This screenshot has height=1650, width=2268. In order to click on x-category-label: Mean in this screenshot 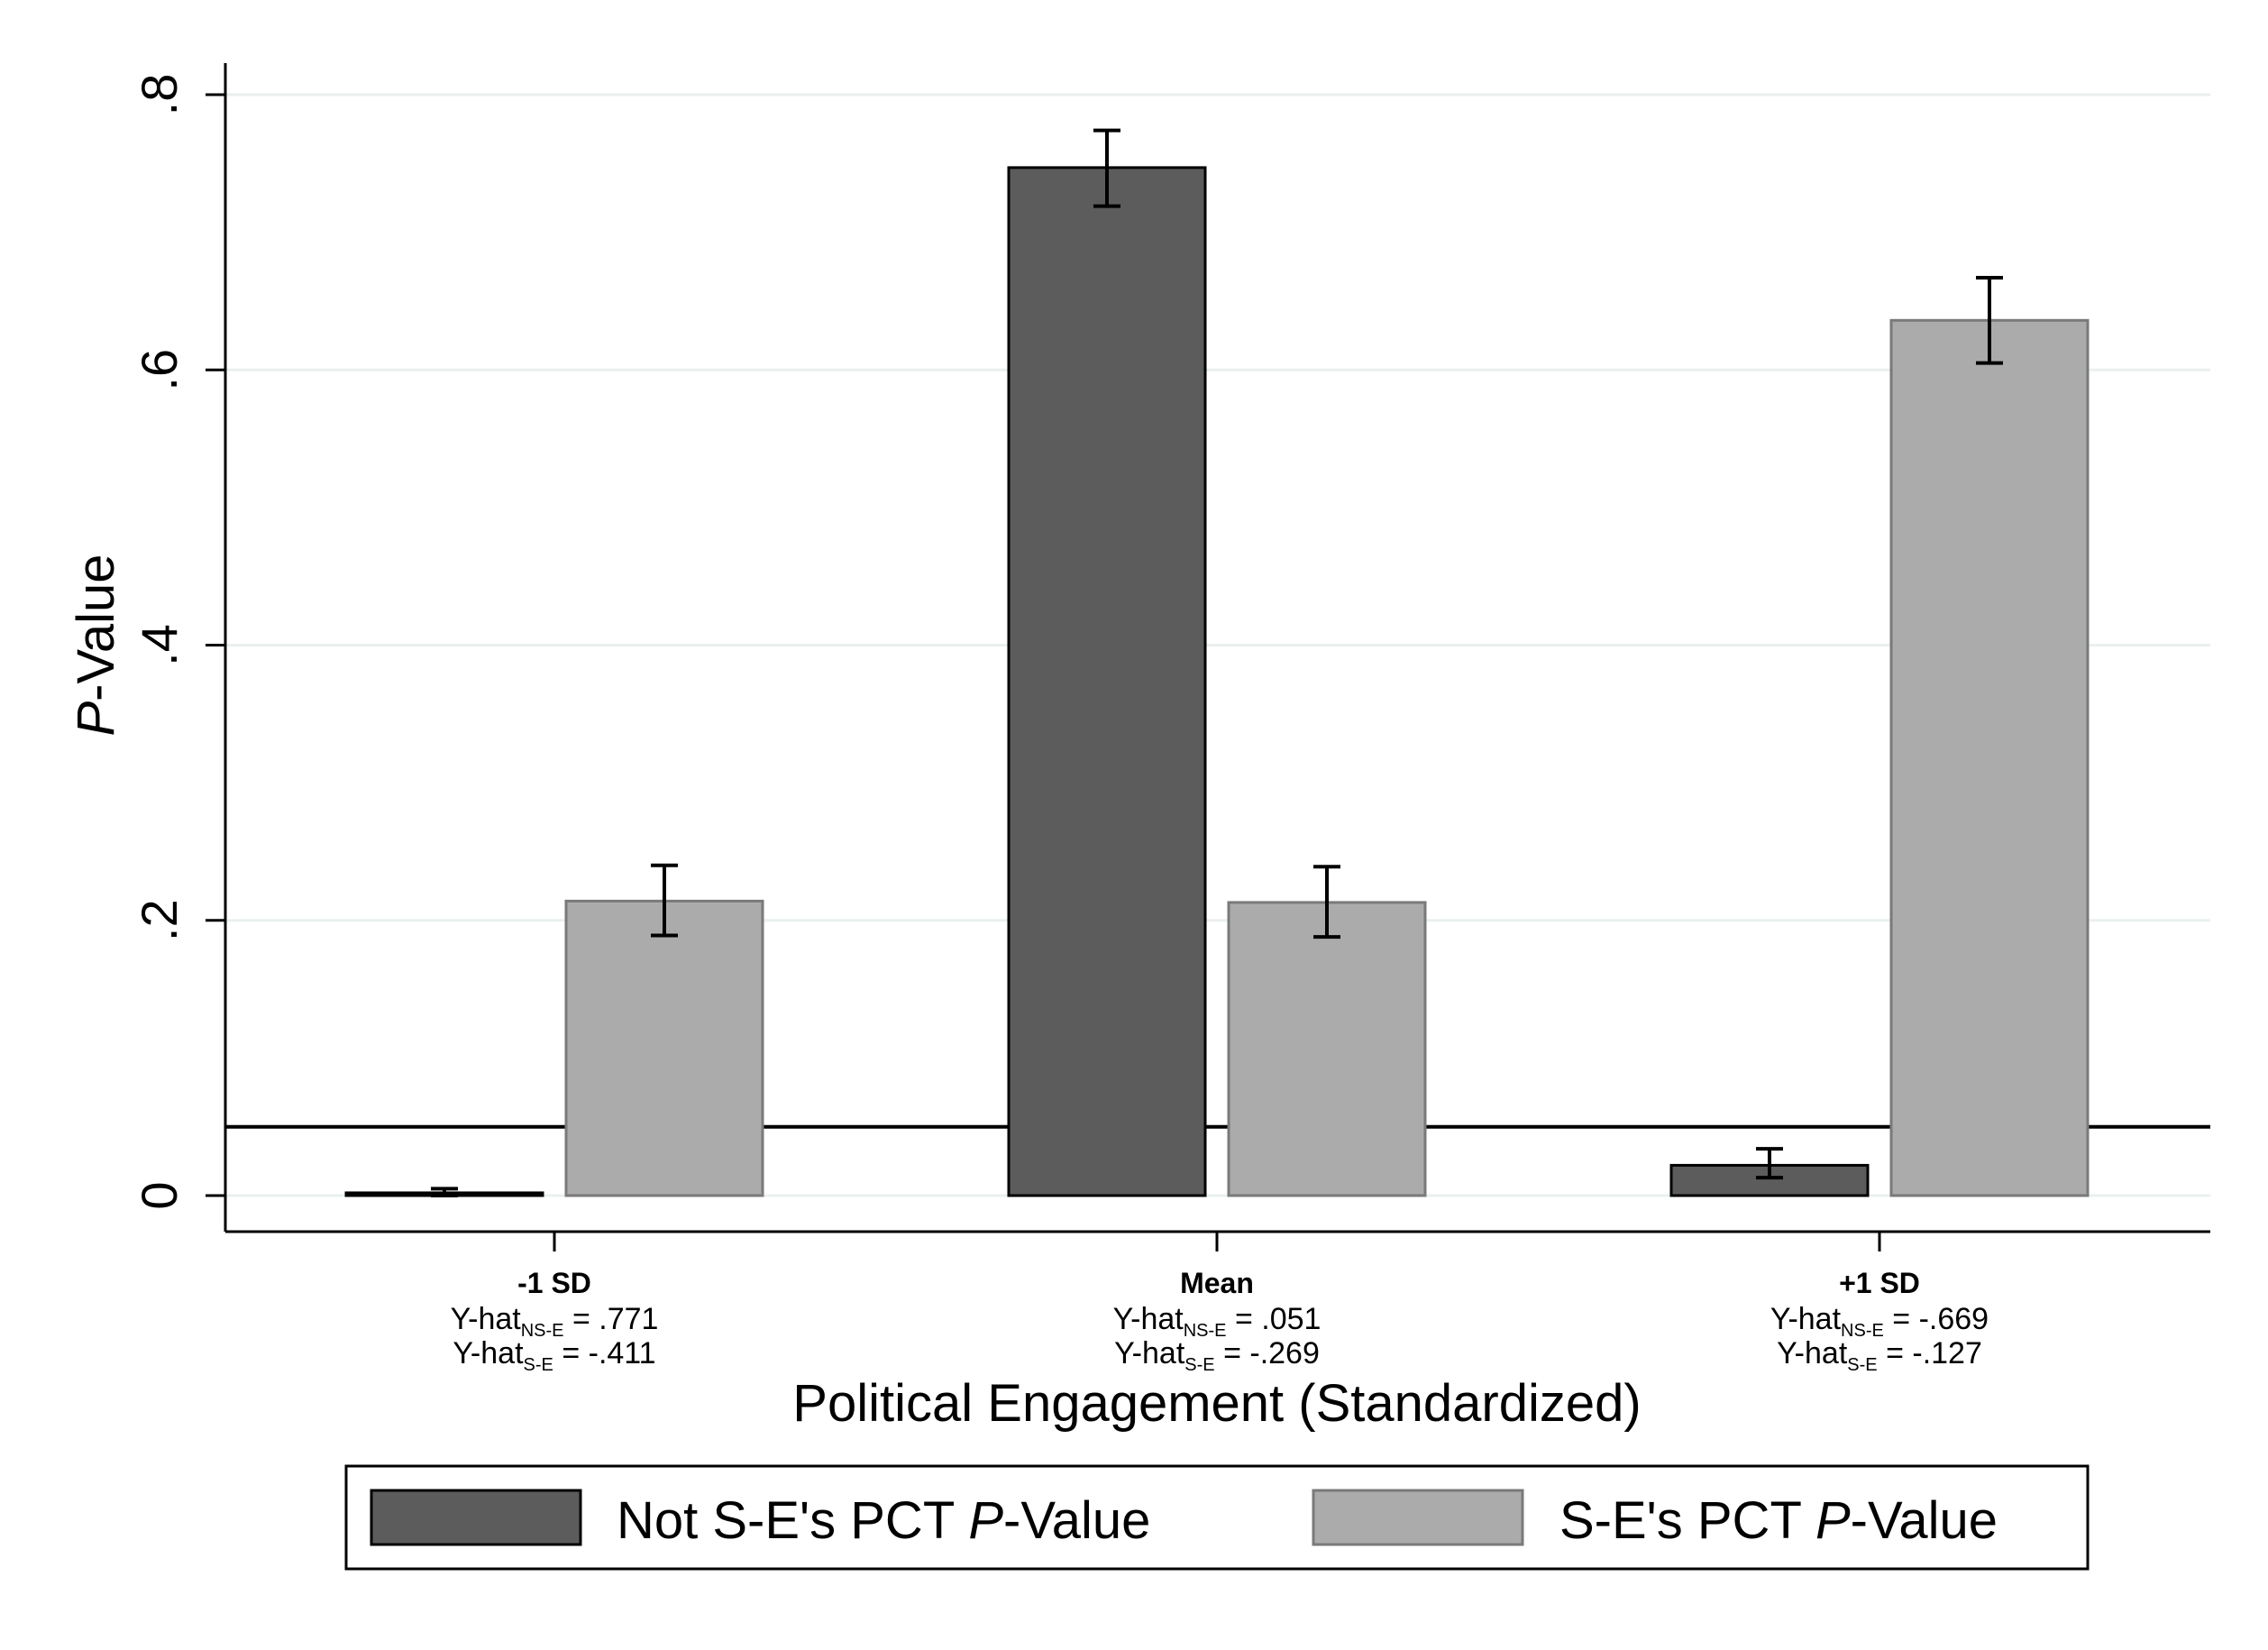, I will do `click(1217, 1283)`.